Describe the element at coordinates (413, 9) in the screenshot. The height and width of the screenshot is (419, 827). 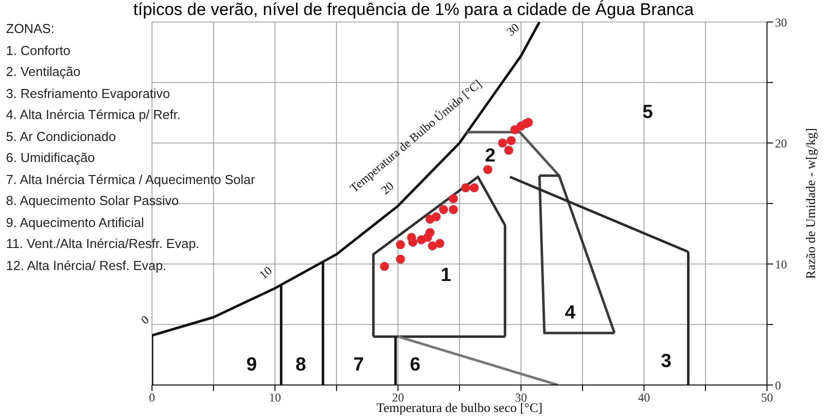
I see `chart-title: típicos de verão, nível de frequência de 1% para a cidade de Água Branca` at that location.